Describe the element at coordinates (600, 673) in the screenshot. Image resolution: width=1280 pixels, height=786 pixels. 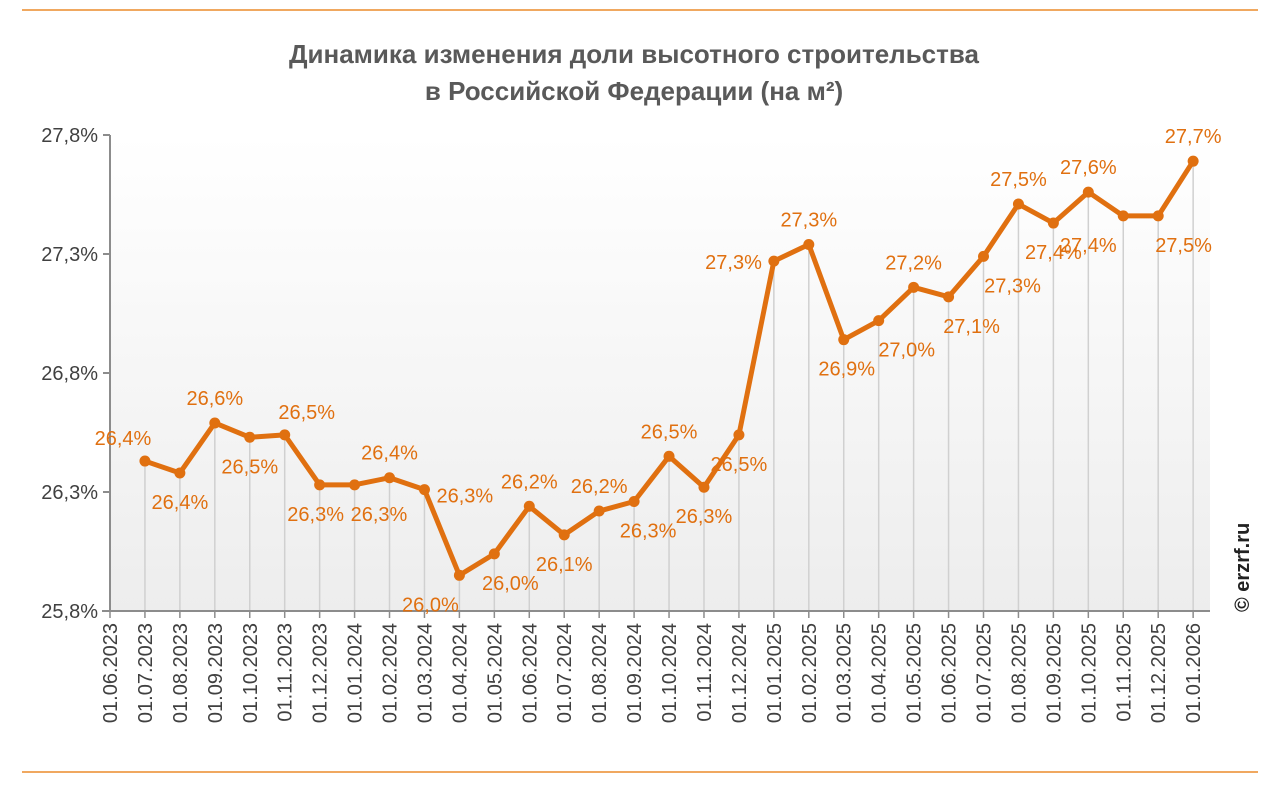
I see `x-tick-label: 01.08.2024` at that location.